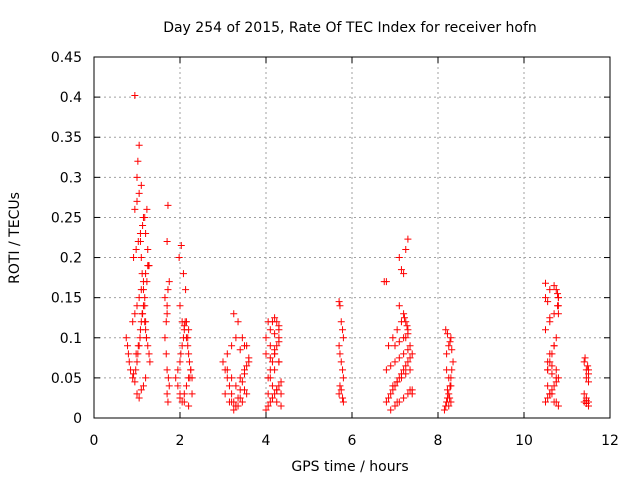 This screenshot has width=640, height=480. I want to click on y-tick-label: 0.2, so click(71, 259).